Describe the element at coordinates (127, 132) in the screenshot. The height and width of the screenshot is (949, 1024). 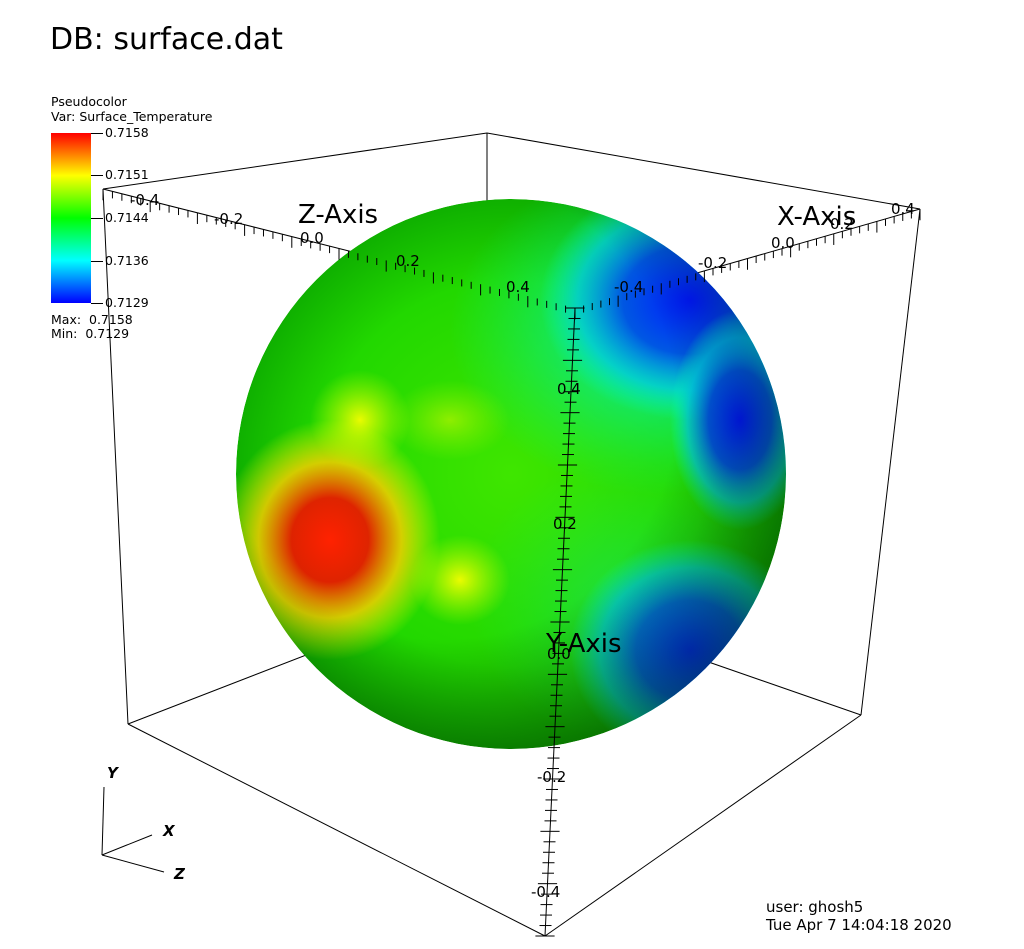
I see `colorbar-tick-label: 0.7158` at that location.